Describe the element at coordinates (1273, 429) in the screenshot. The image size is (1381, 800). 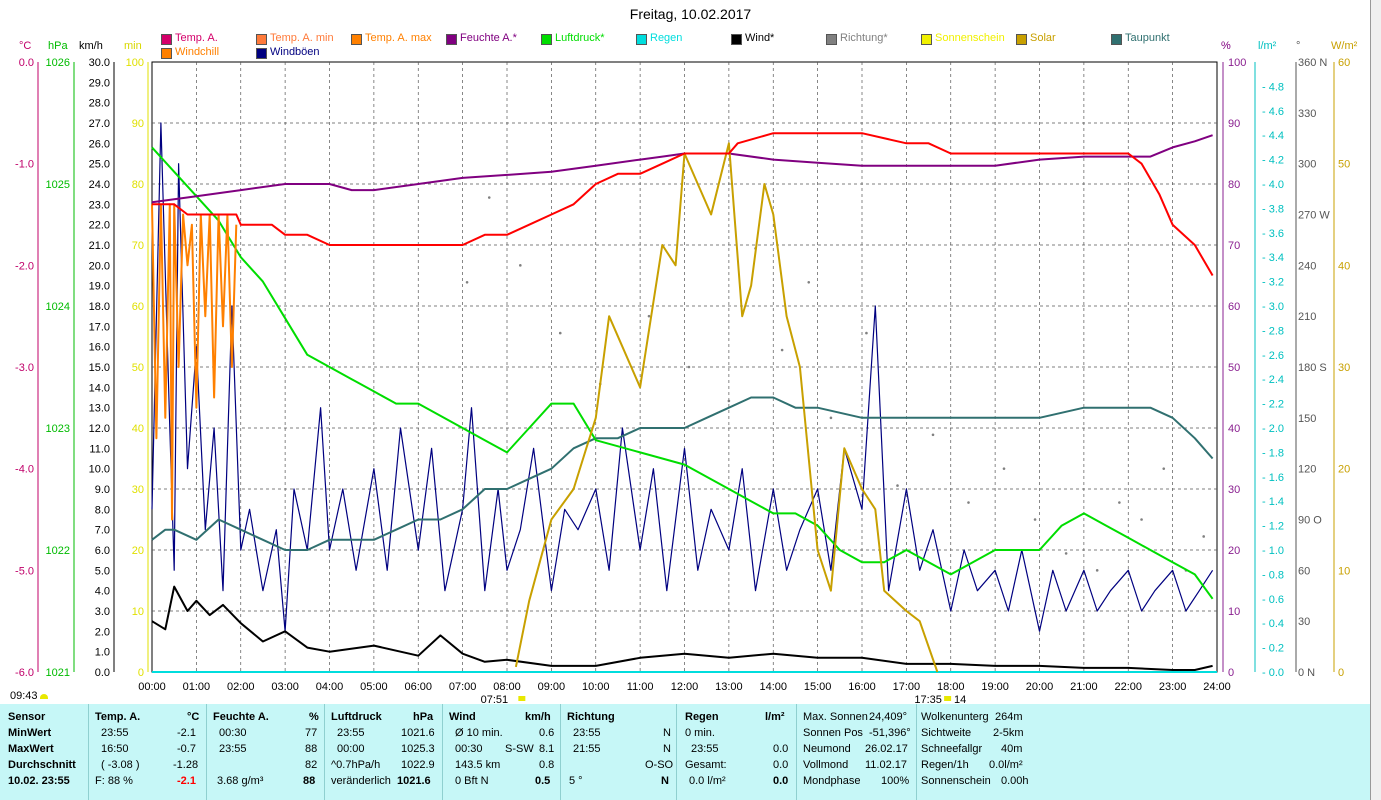
I see `rain-axis-tick: - 2.0` at that location.